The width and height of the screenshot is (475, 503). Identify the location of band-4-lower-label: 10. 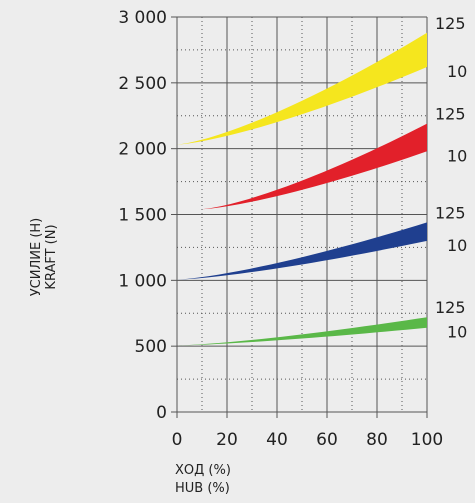
(457, 332).